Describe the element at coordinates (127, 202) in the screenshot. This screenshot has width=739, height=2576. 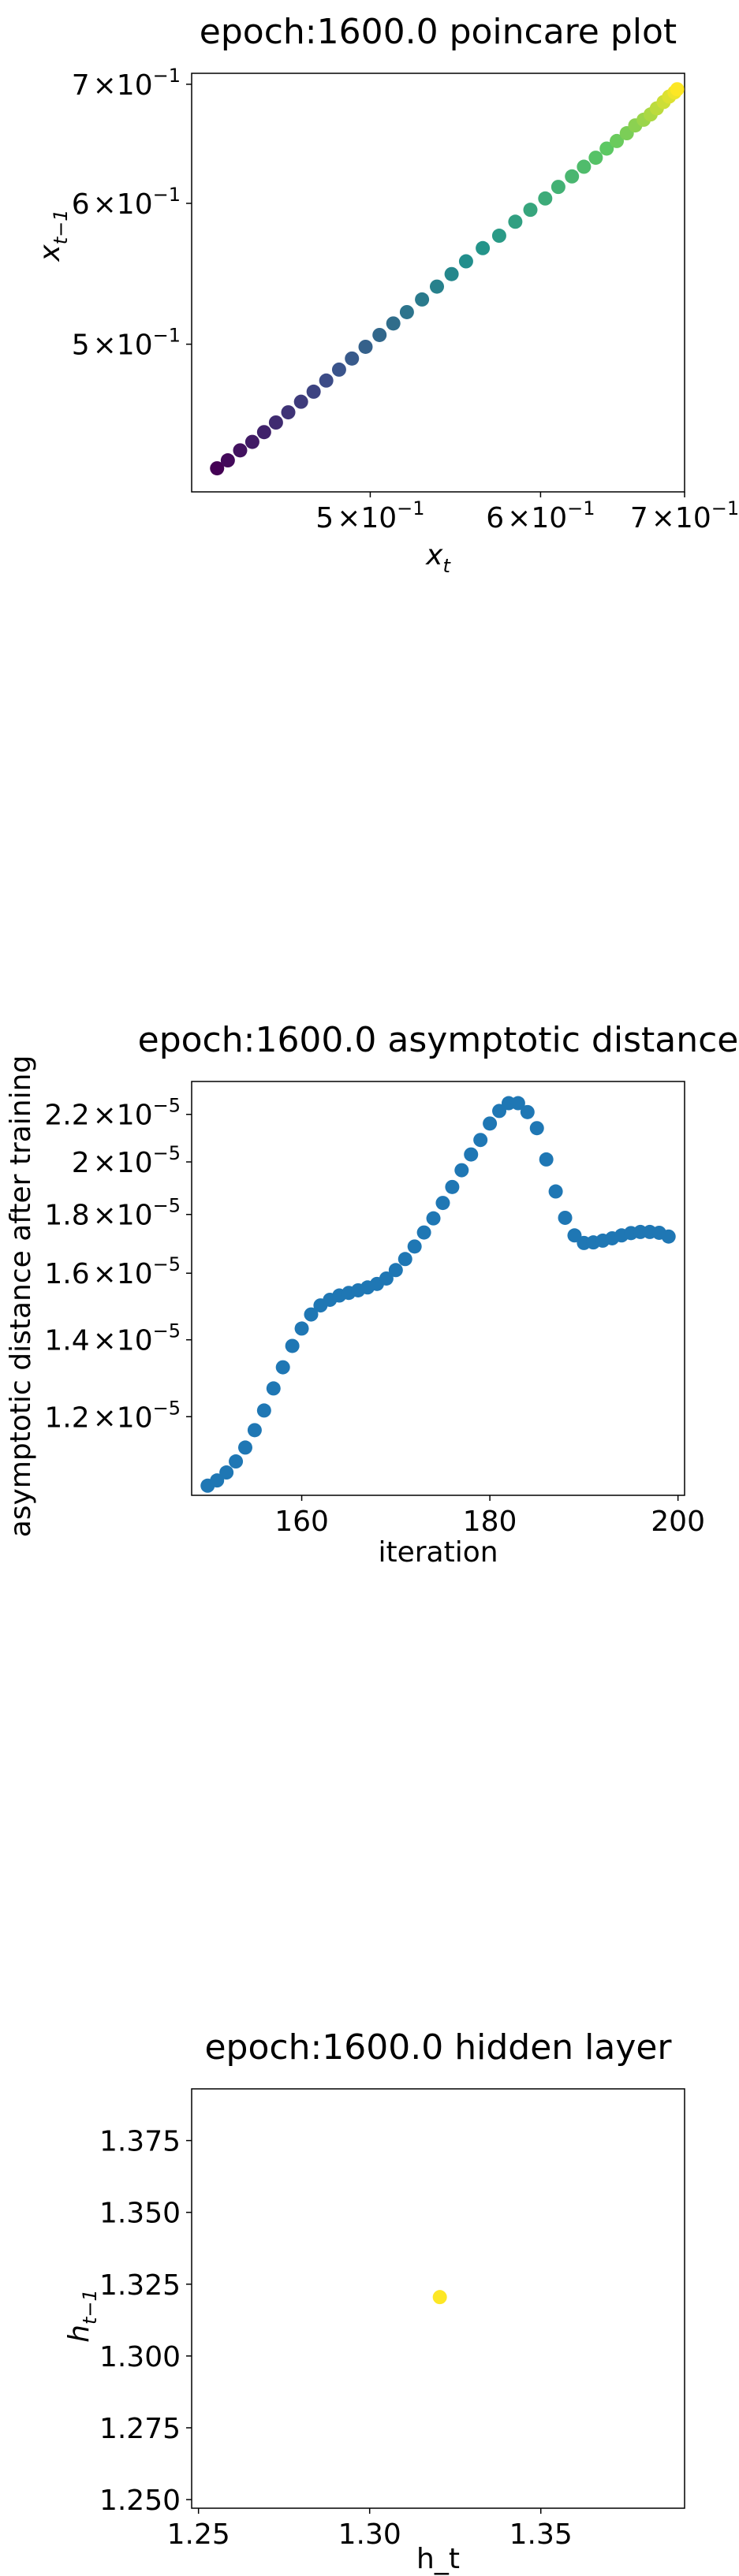
I see `y-tick-label: 6 ×10⁻¹` at that location.